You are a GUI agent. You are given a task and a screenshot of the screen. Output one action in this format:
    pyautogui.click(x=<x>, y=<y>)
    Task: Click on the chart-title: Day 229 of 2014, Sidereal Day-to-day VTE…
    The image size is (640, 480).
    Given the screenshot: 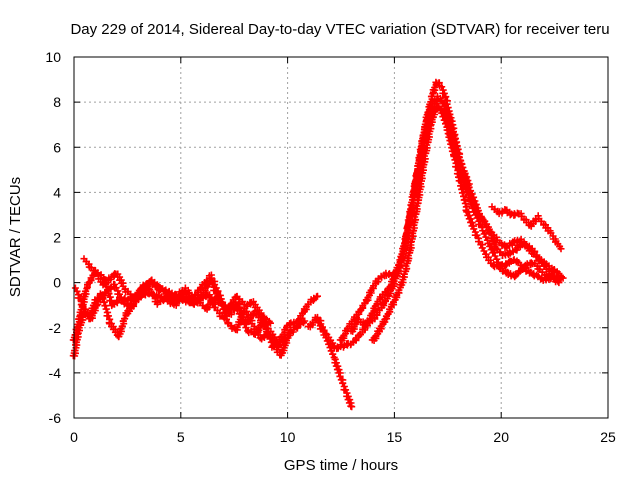 What is the action you would take?
    pyautogui.click(x=339, y=29)
    